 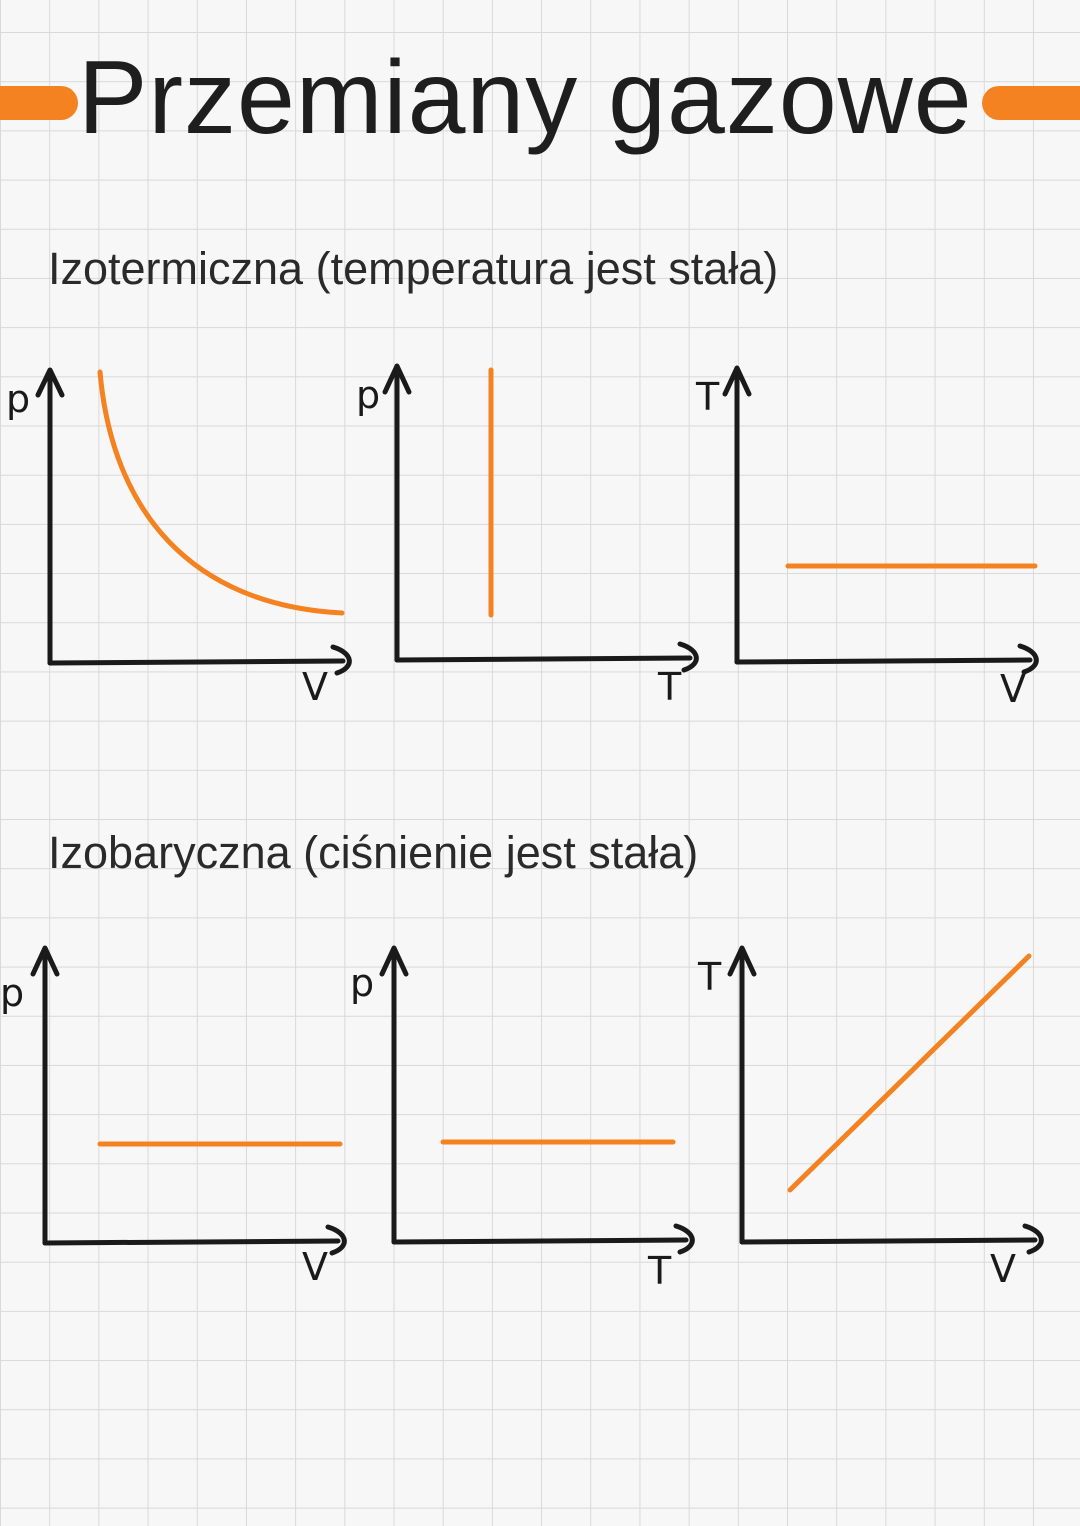 I want to click on graph-isobaric-tv: T V, so click(x=870, y=1118).